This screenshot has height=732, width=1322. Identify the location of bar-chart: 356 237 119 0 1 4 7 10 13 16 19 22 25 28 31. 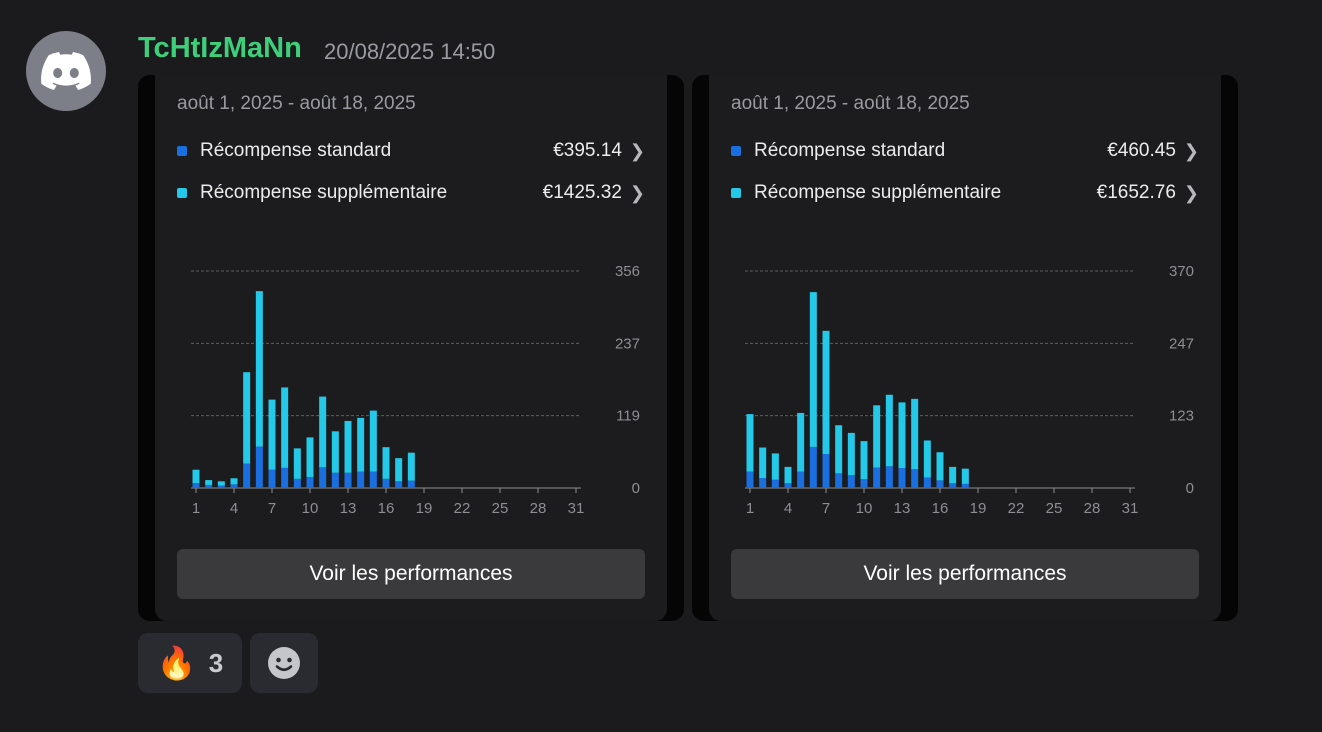
(415, 389).